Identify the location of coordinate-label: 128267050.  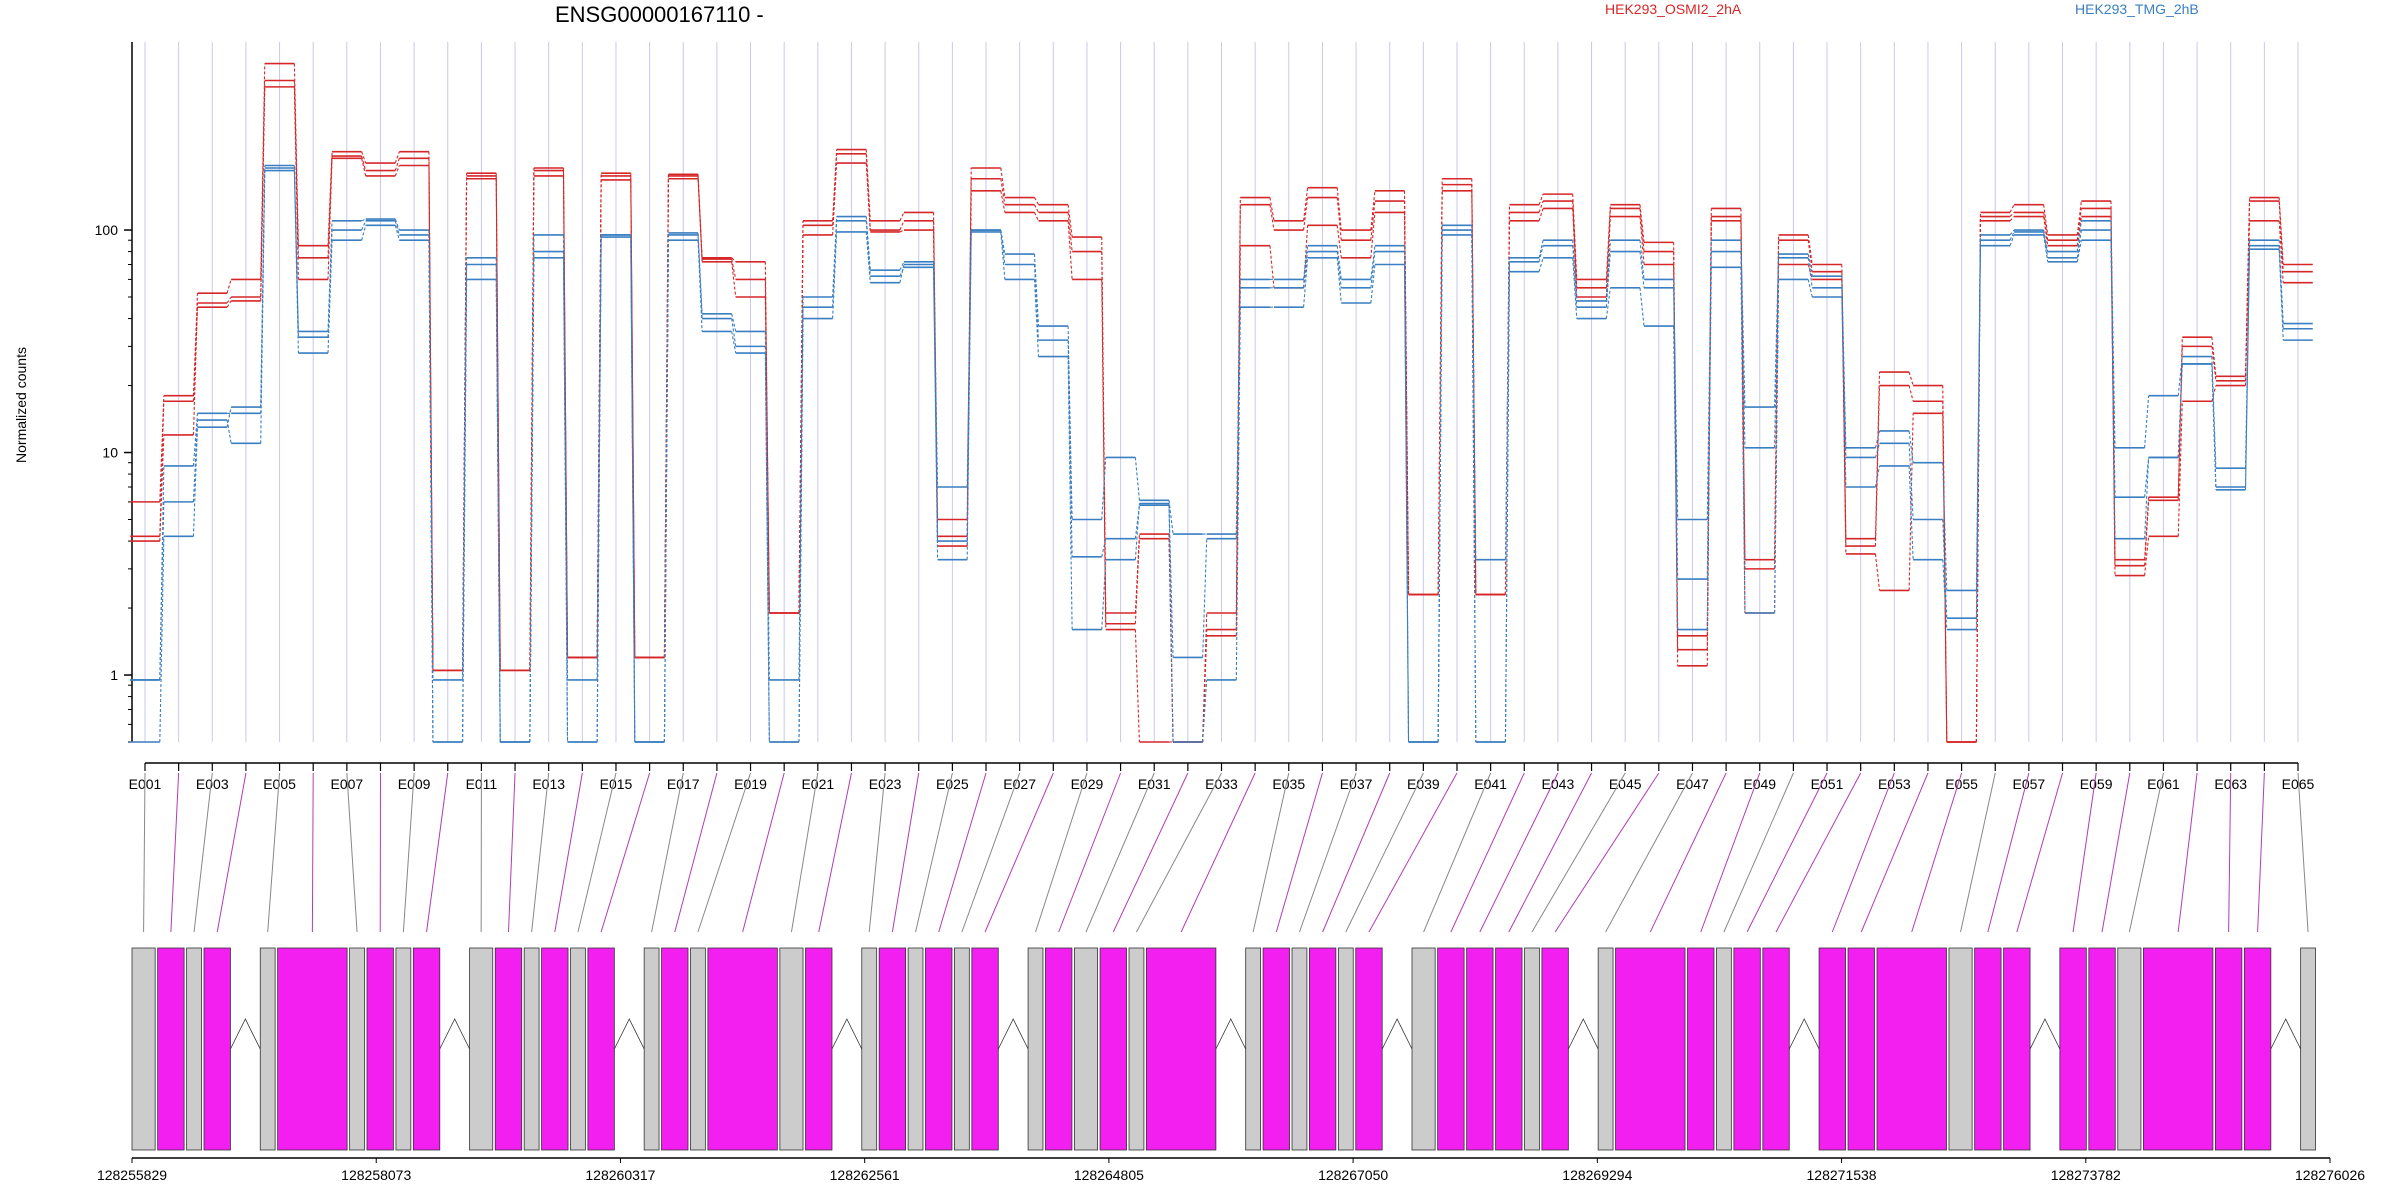
(1353, 1175).